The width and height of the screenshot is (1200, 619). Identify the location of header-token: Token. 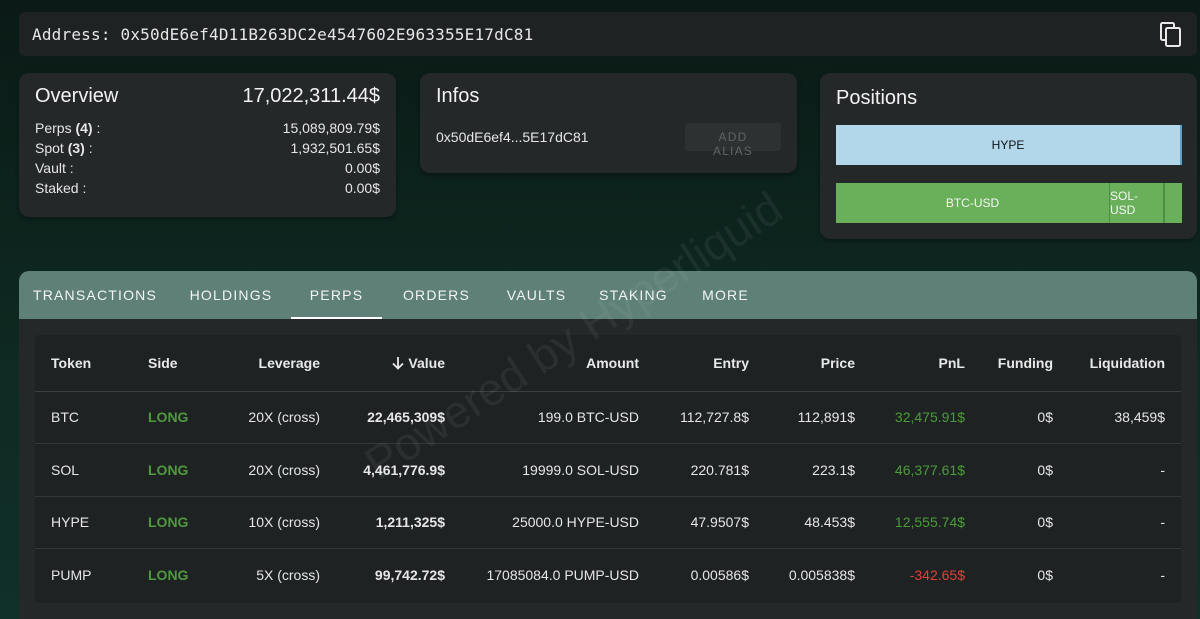
(83, 363).